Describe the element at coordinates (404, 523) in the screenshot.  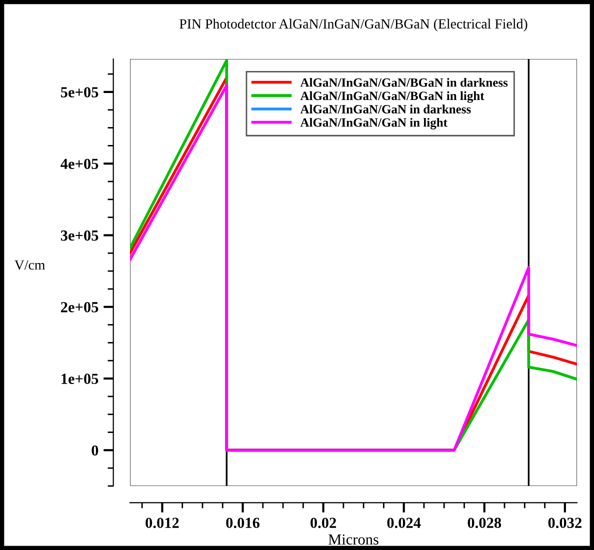
I see `x-tick-label: 0.024` at that location.